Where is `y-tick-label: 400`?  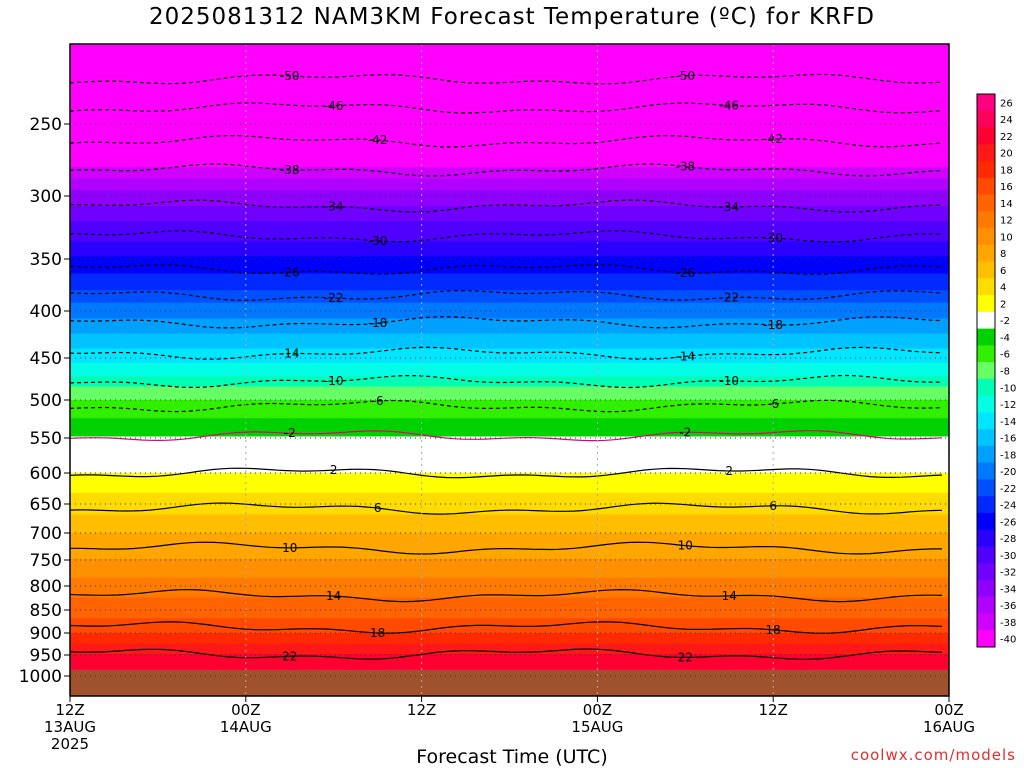 y-tick-label: 400 is located at coordinates (46, 312).